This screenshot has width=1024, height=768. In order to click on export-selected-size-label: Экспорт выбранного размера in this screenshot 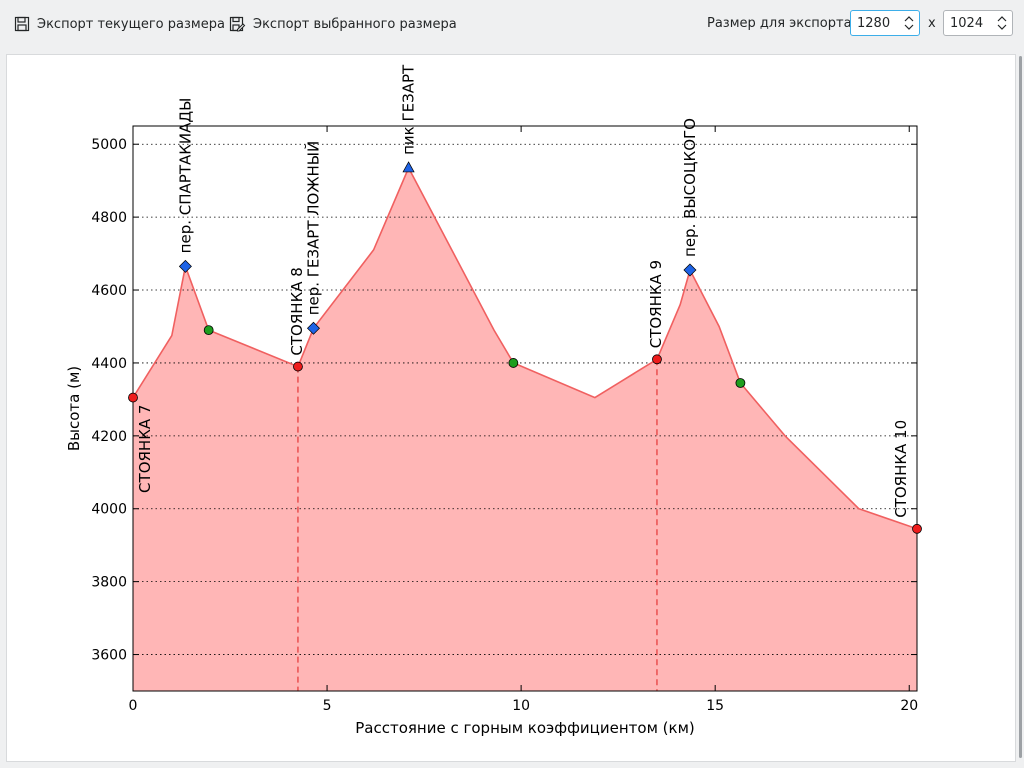, I will do `click(355, 24)`.